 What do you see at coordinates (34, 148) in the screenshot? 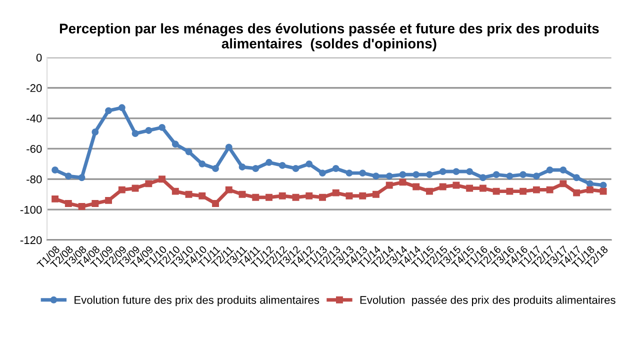
I see `y-tick-label: -60` at bounding box center [34, 148].